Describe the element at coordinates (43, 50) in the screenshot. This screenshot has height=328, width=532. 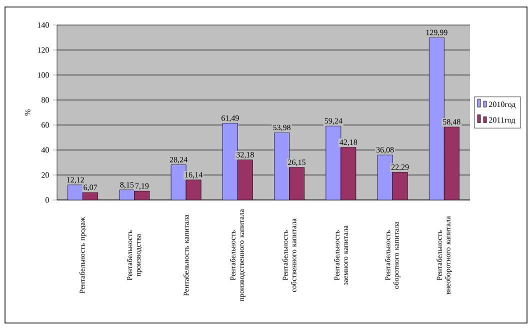
I see `y-tick-label: 120` at that location.